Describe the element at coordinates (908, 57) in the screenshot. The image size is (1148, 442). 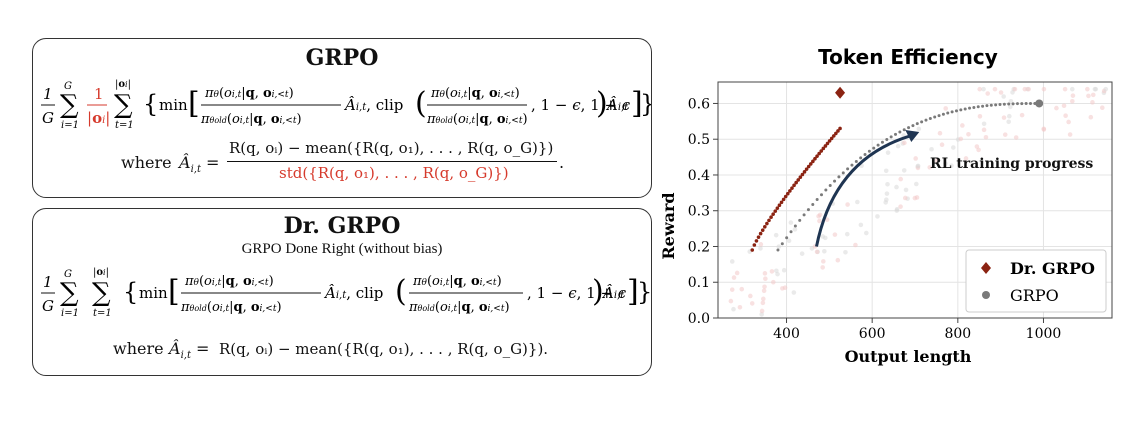
I see `chart-title: Token Efficiency` at that location.